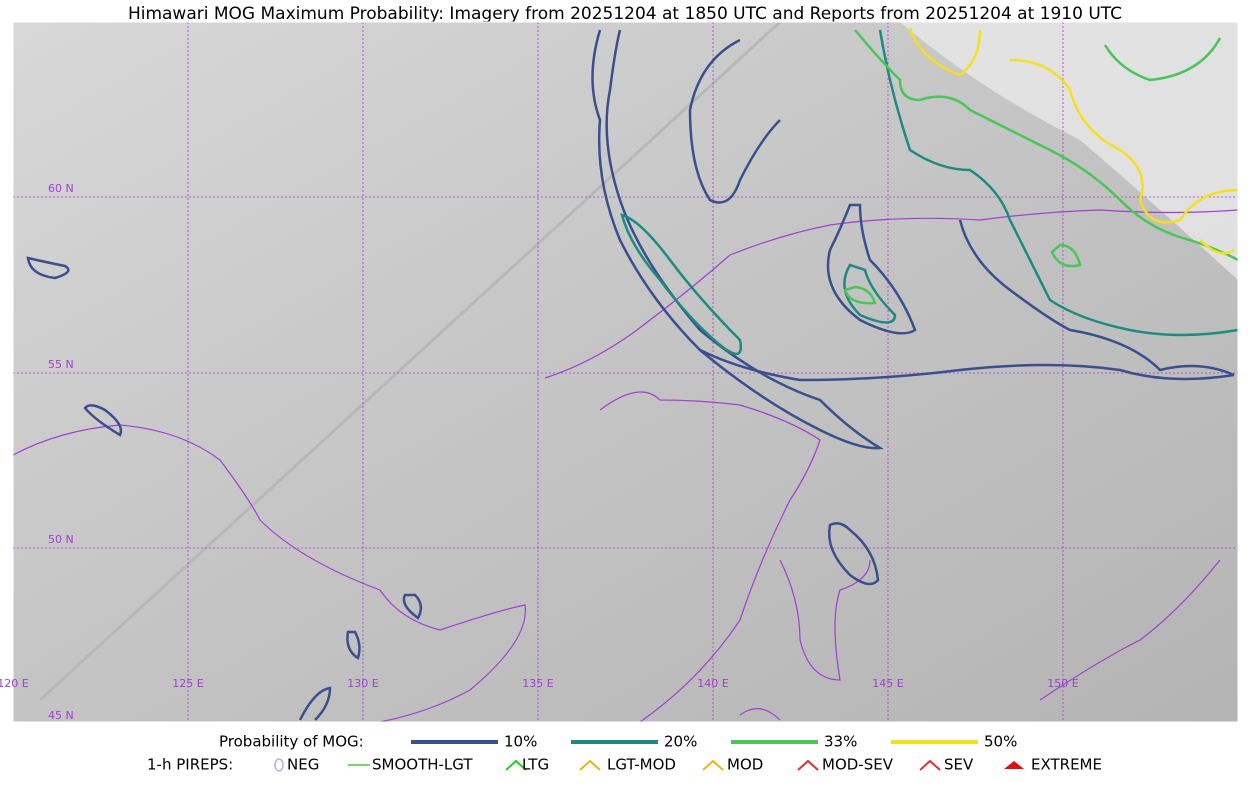 The image size is (1250, 786). What do you see at coordinates (61, 715) in the screenshot?
I see `latitude-label: 45 N` at bounding box center [61, 715].